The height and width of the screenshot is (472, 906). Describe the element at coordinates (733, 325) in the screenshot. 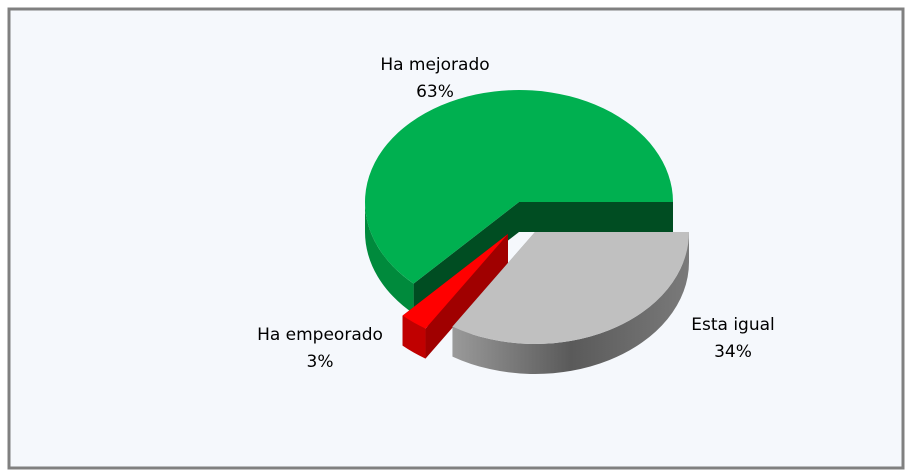

I see `category-label: Esta igual` at that location.